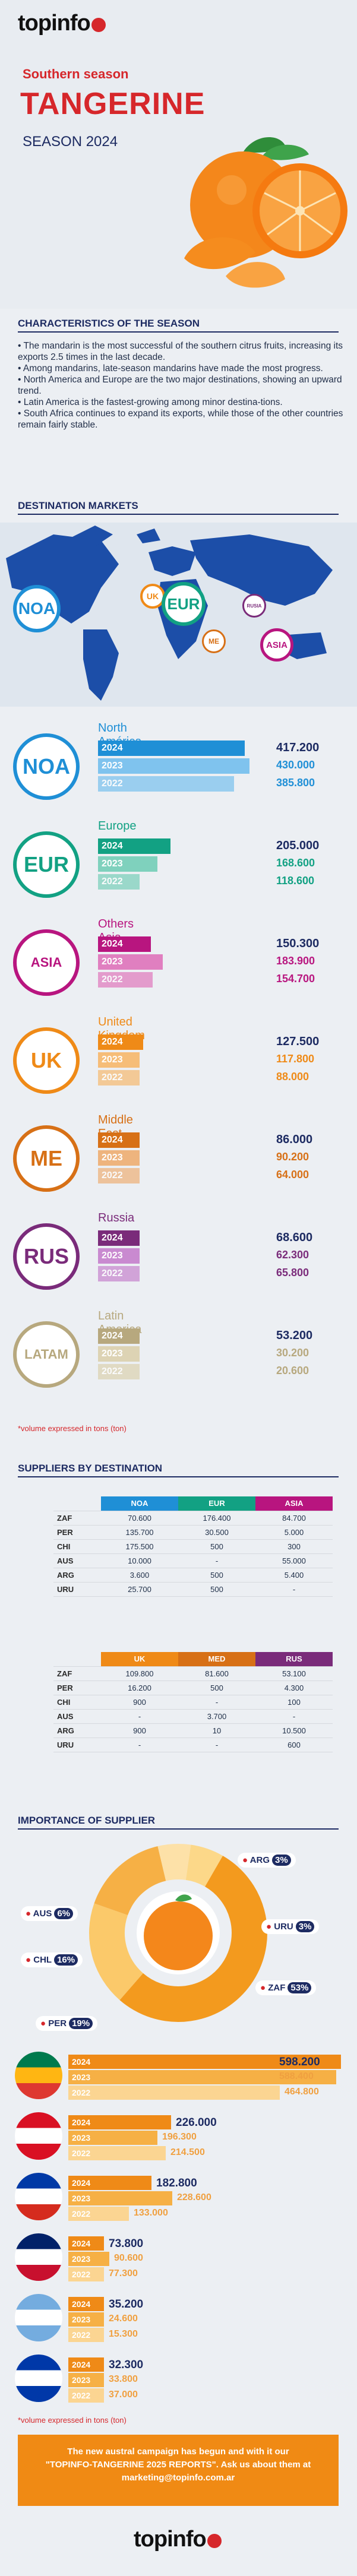  What do you see at coordinates (295, 765) in the screenshot?
I see `region-value: 430.000` at bounding box center [295, 765].